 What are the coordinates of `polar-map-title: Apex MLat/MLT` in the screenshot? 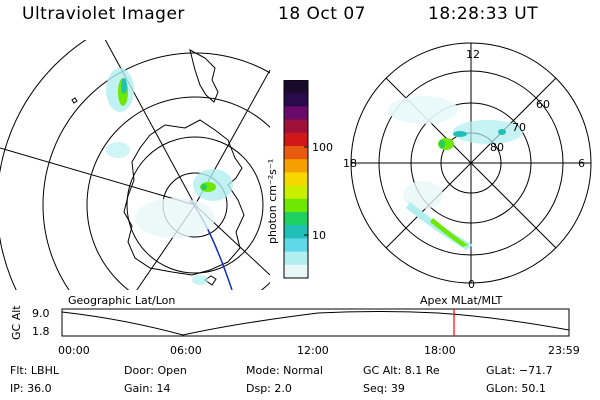 It's located at (461, 300).